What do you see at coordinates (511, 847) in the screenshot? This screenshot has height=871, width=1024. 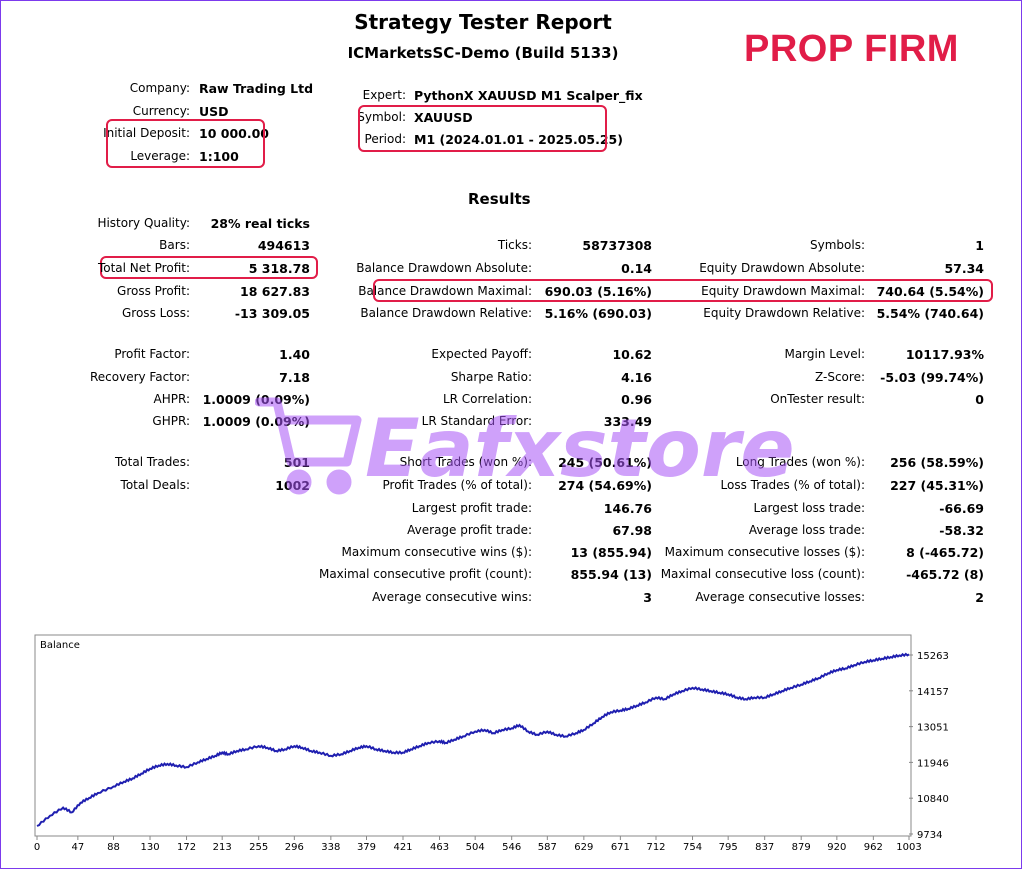 I see `x-tick-label: 546` at bounding box center [511, 847].